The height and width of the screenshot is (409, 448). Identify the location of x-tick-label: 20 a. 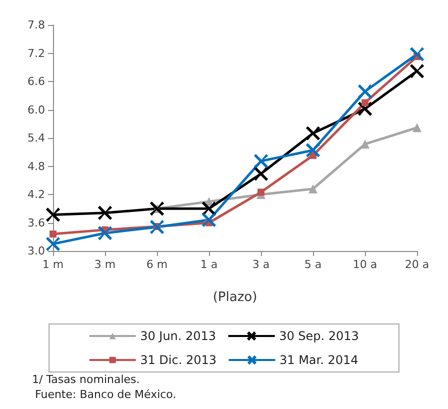
(417, 264).